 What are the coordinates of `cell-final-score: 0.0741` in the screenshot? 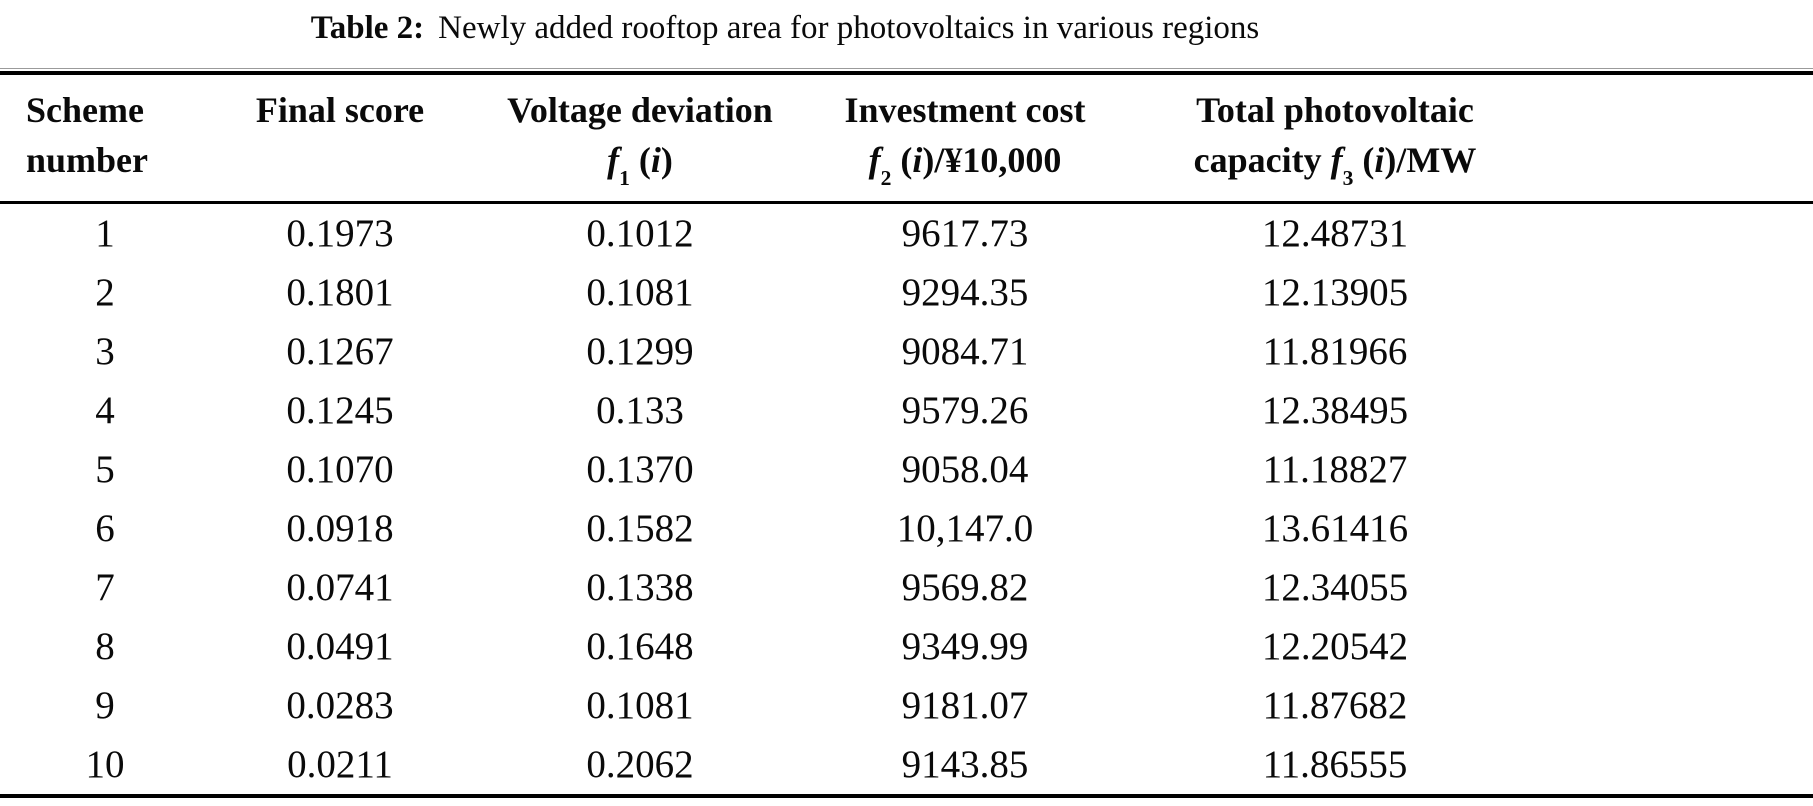 It's located at (340, 587).